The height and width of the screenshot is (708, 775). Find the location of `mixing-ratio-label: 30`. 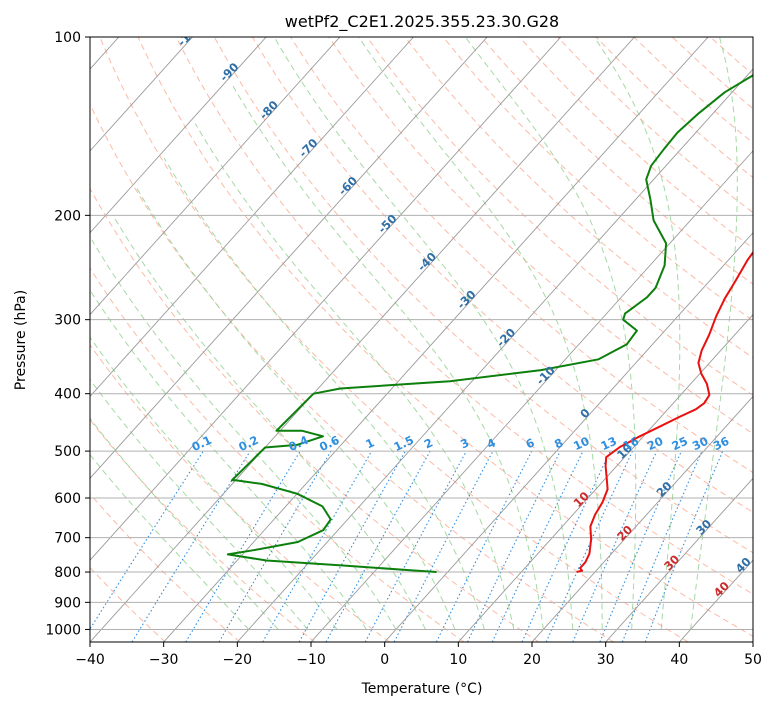

mixing-ratio-label: 30 is located at coordinates (700, 443).